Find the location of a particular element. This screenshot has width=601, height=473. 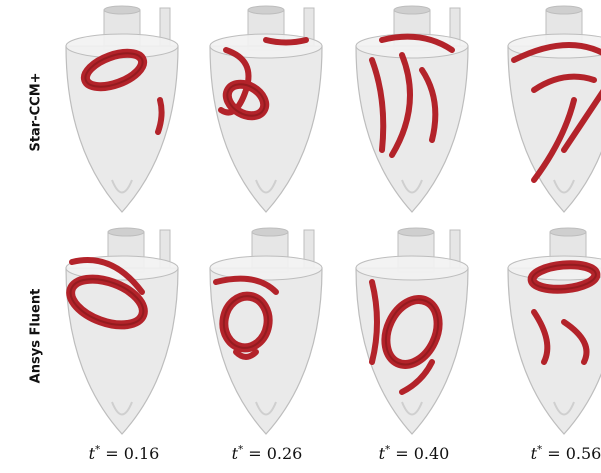

panel-ansys-fluent-t016 is located at coordinates (122, 332).